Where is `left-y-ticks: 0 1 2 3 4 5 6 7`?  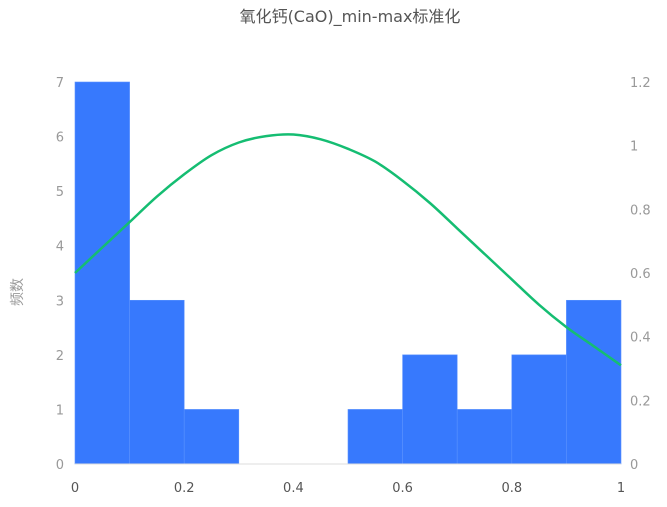
left-y-ticks: 0 1 2 3 4 5 6 7 is located at coordinates (60, 274).